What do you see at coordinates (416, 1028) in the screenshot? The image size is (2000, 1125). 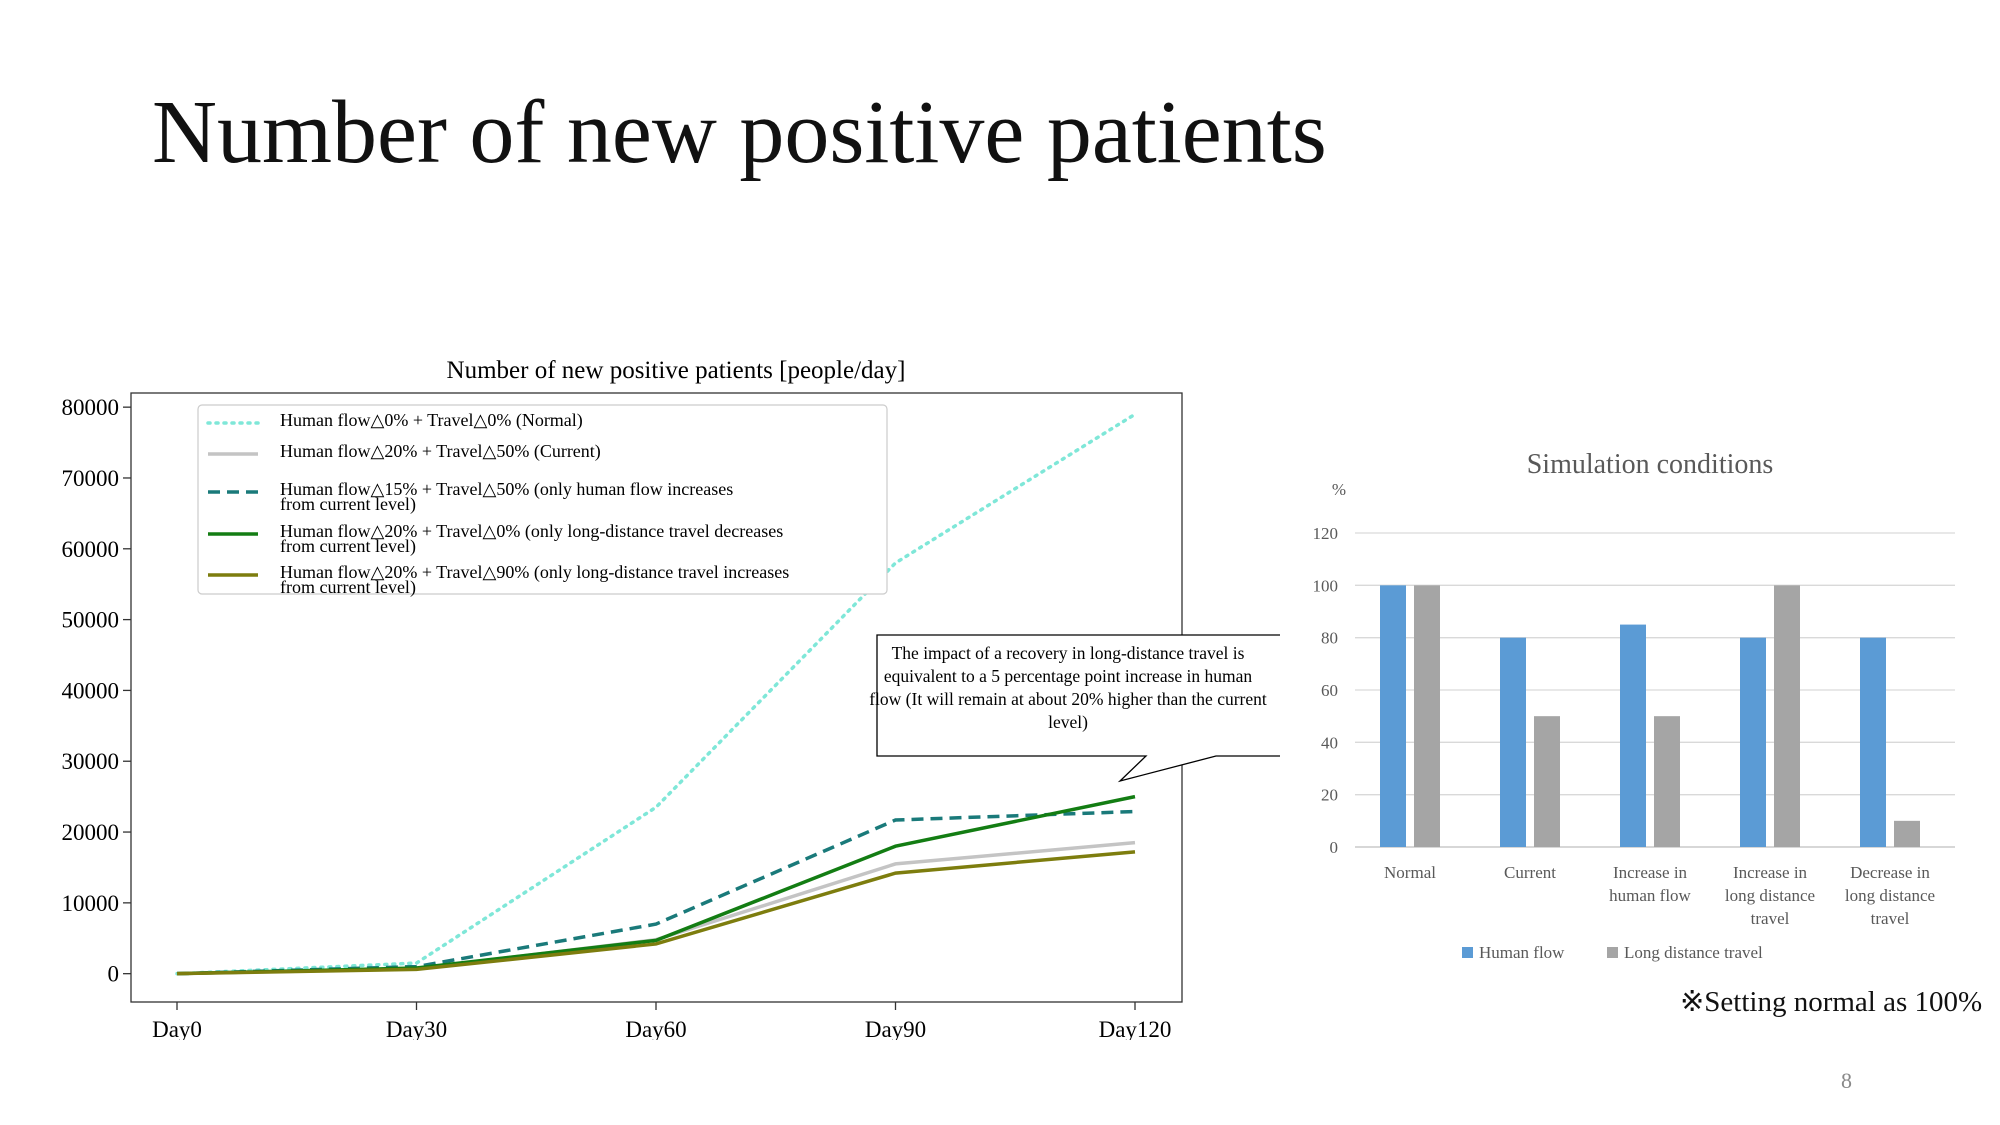 I see `x-tick-label: Day30` at bounding box center [416, 1028].